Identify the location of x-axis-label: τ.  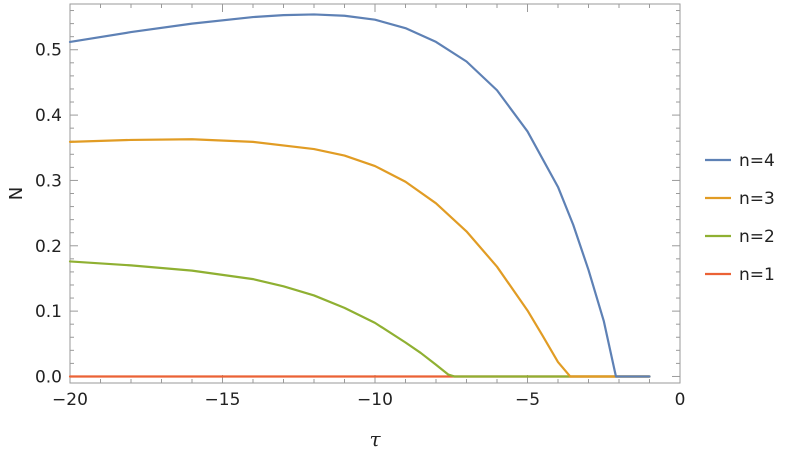
(375, 439).